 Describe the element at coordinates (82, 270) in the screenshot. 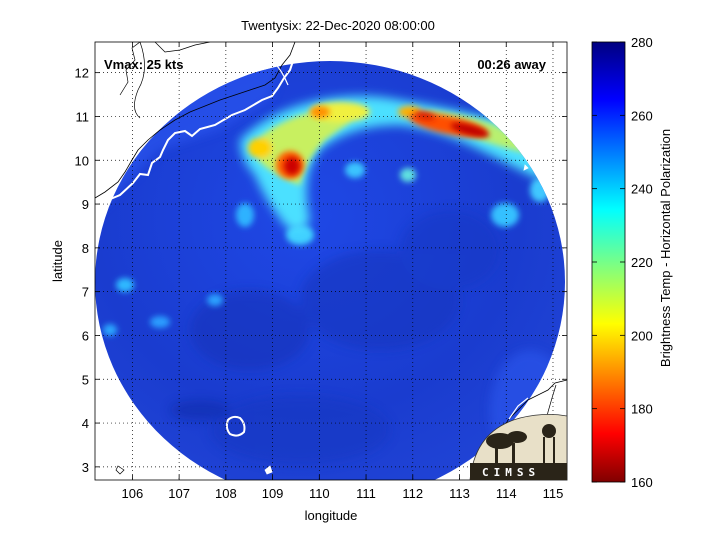

I see `y-tick-labels: 3 4 5 6 7 8 9 10 11 12` at that location.